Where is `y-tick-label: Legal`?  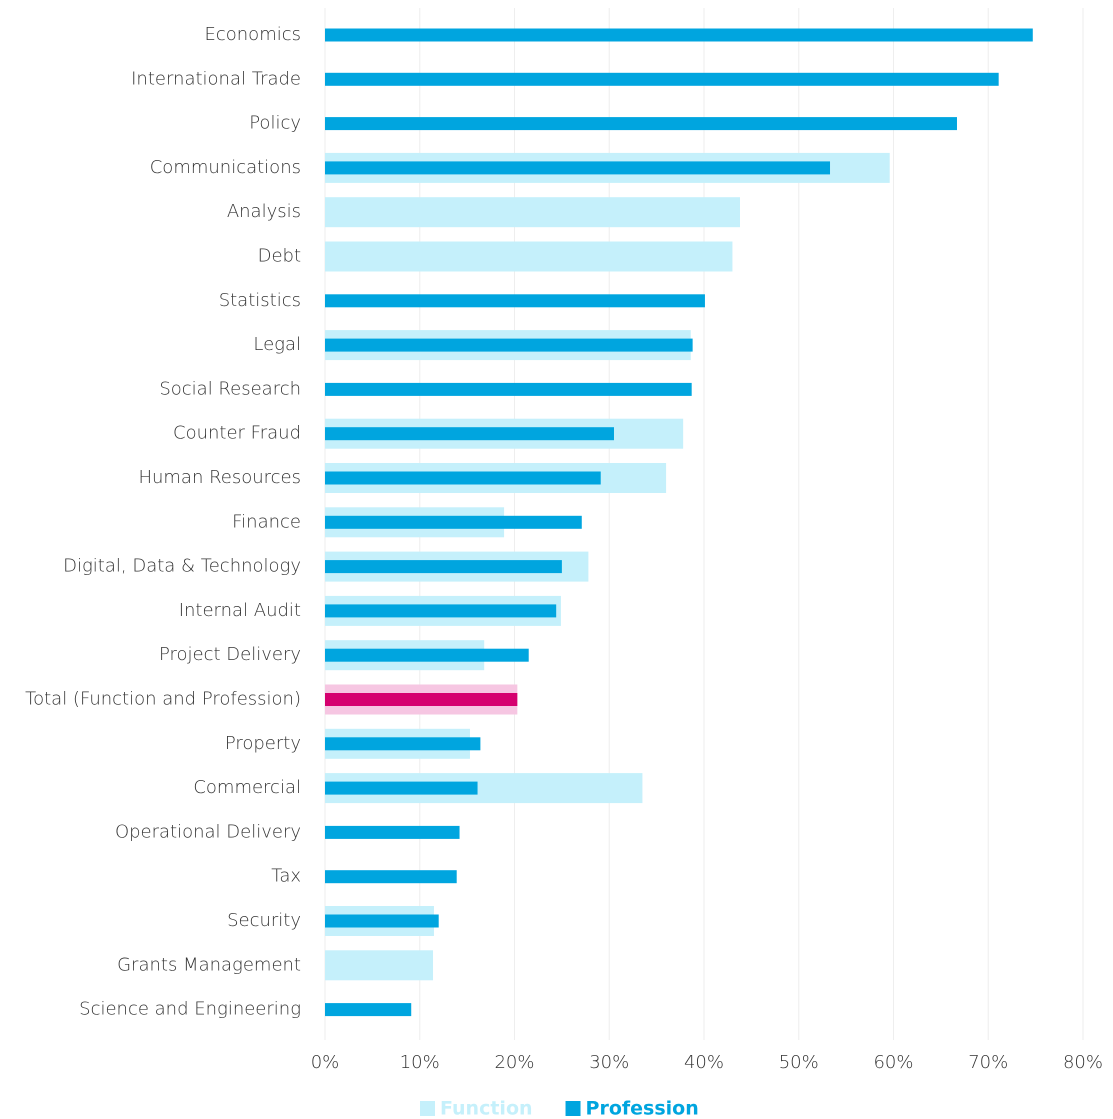
y-tick-label: Legal is located at coordinates (277, 344).